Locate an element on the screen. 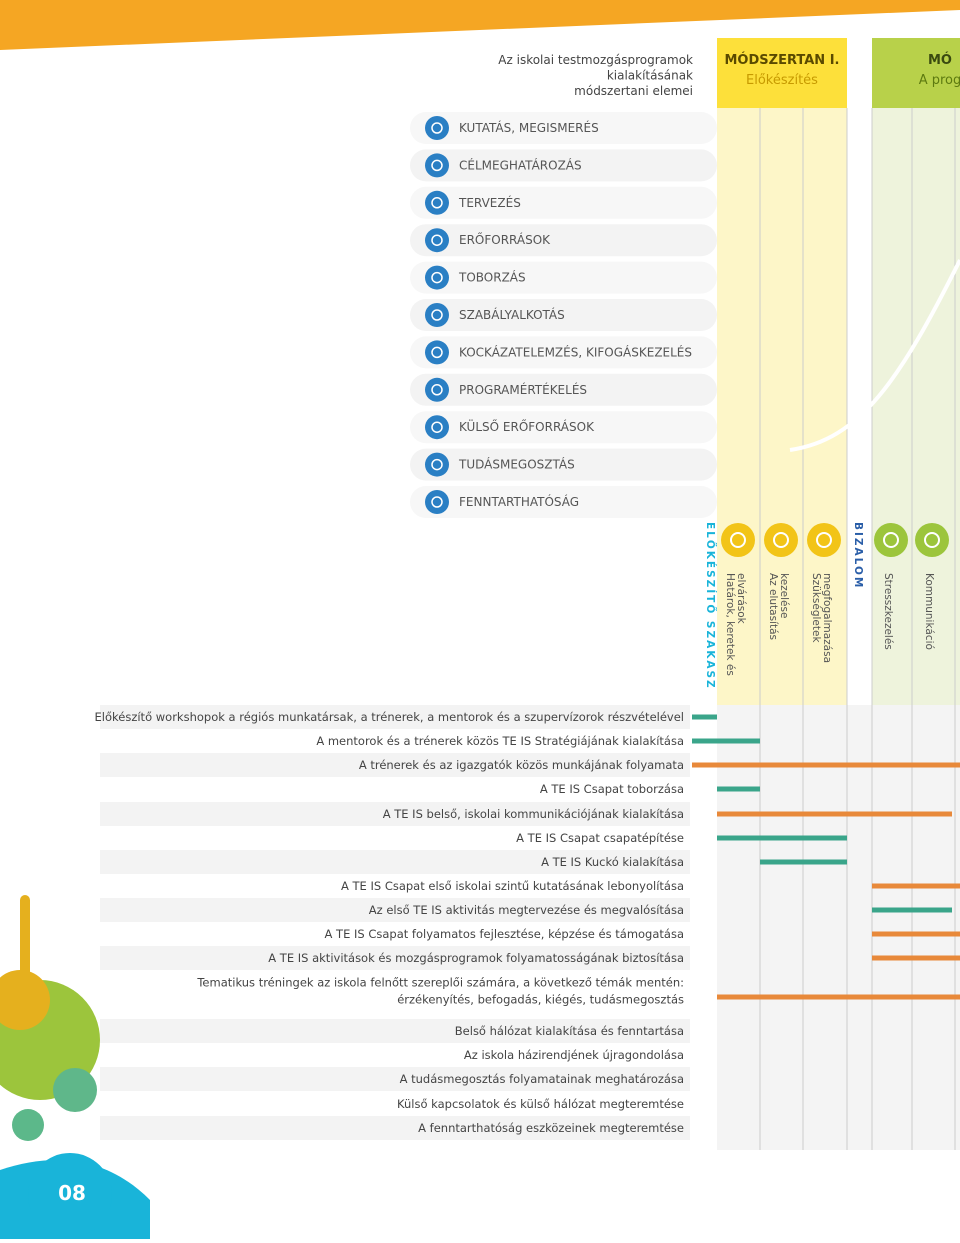 The image size is (960, 1243). green-column is located at coordinates (916, 406).